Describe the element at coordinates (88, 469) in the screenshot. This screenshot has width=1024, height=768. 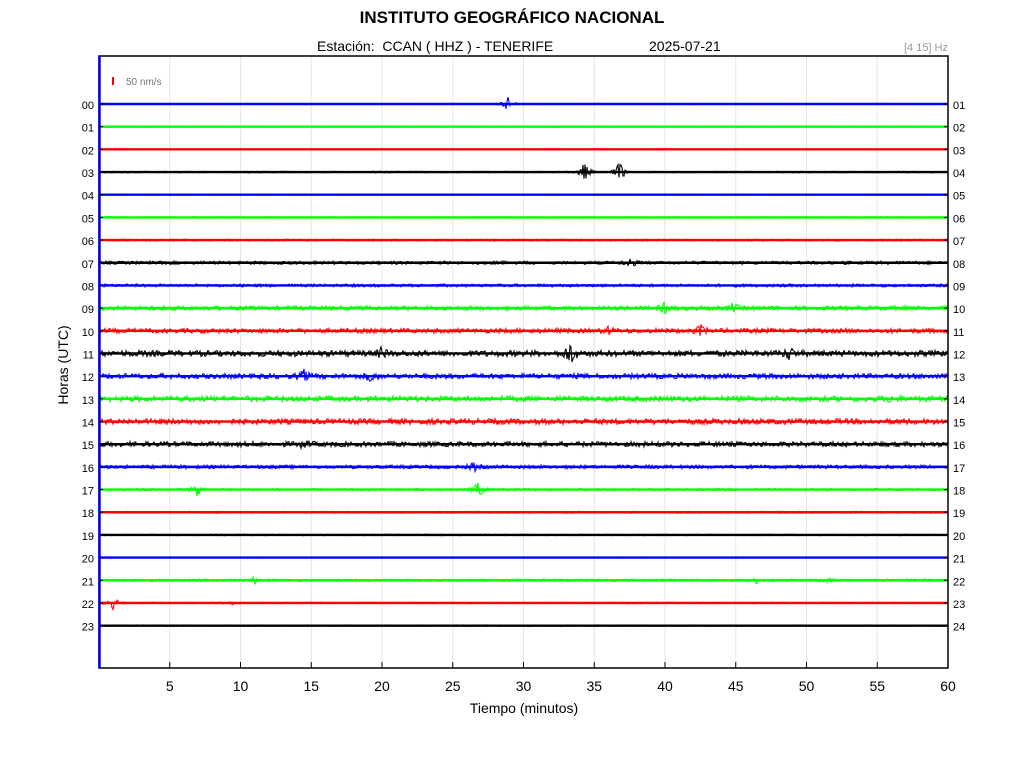
I see `hour-label-left: 16` at that location.